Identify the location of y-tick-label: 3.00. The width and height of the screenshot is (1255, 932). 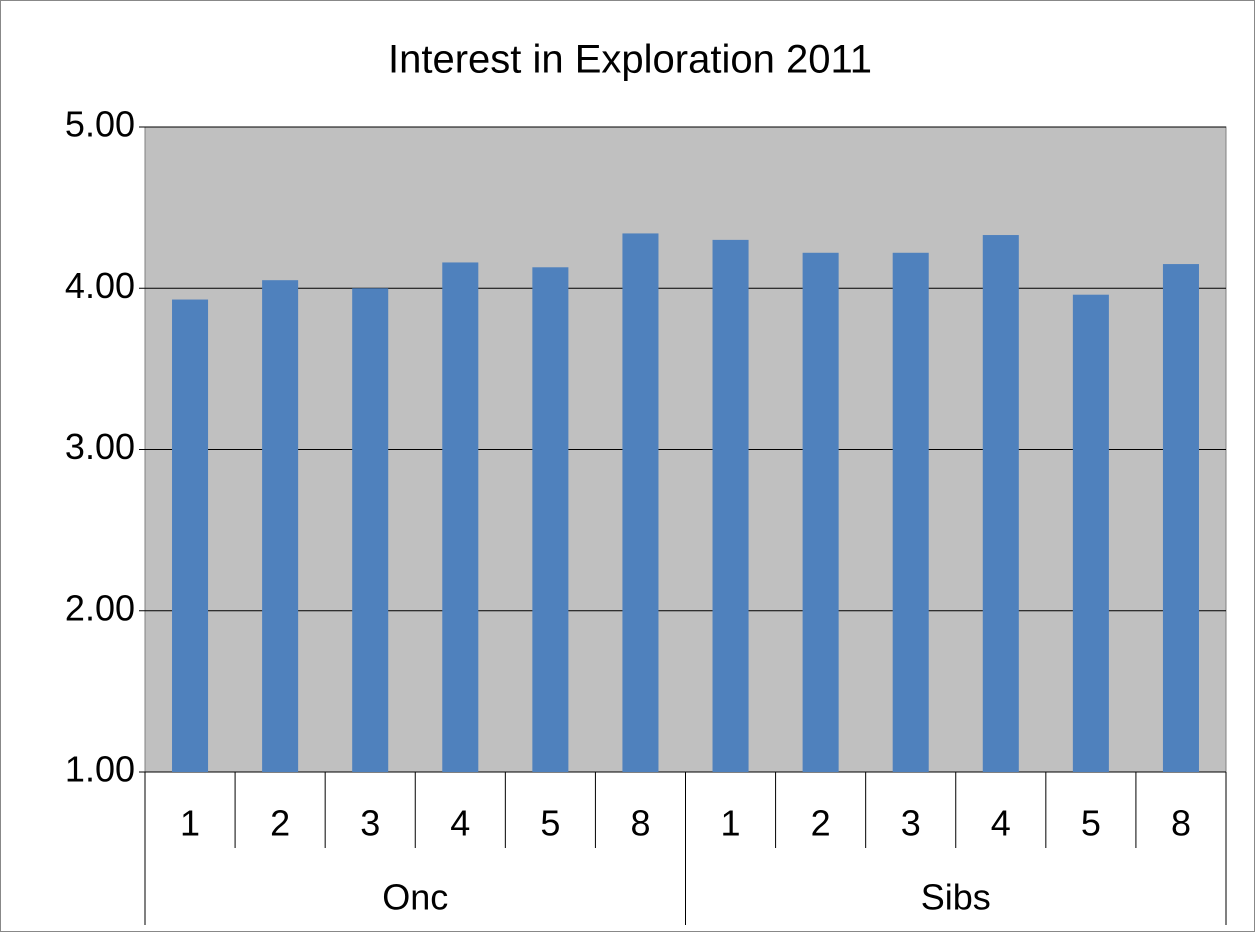
(100, 446).